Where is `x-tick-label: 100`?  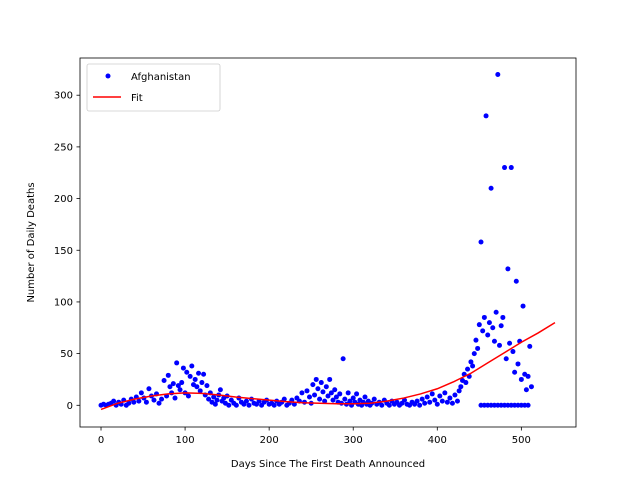
x-tick-label: 100 is located at coordinates (185, 440).